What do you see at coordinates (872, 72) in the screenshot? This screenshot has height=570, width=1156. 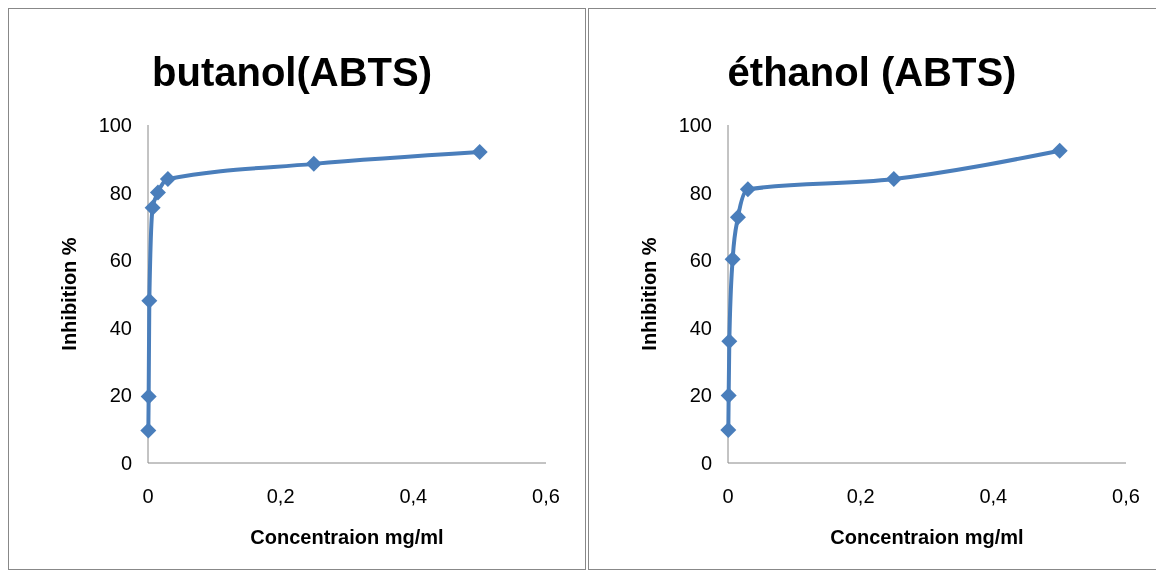 I see `chart-title: éthanol (ABTS)` at bounding box center [872, 72].